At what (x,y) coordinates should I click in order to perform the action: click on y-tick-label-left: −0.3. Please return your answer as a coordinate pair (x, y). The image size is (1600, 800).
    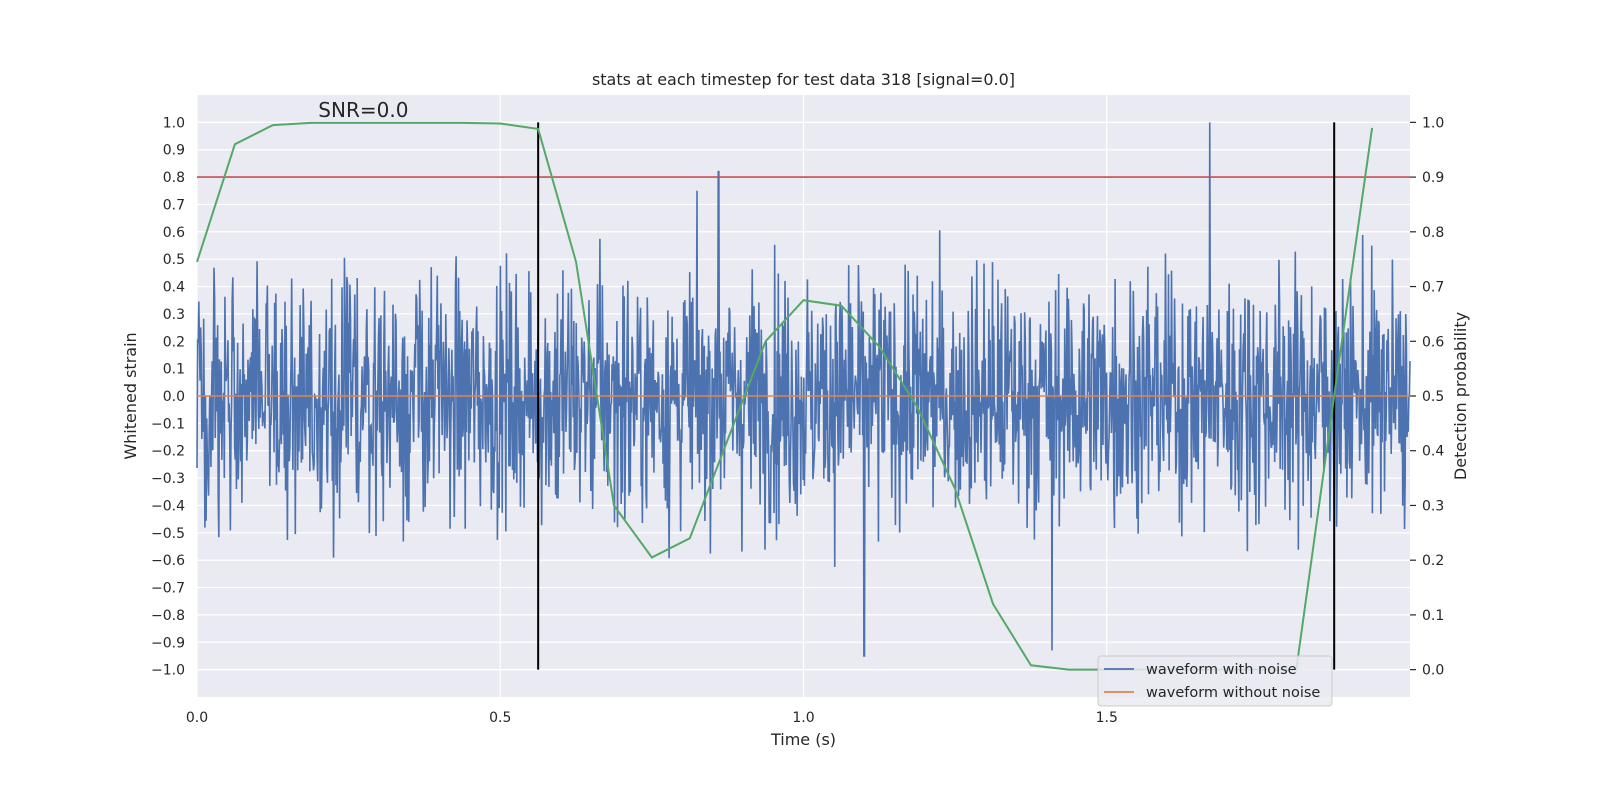
    Looking at the image, I should click on (168, 479).